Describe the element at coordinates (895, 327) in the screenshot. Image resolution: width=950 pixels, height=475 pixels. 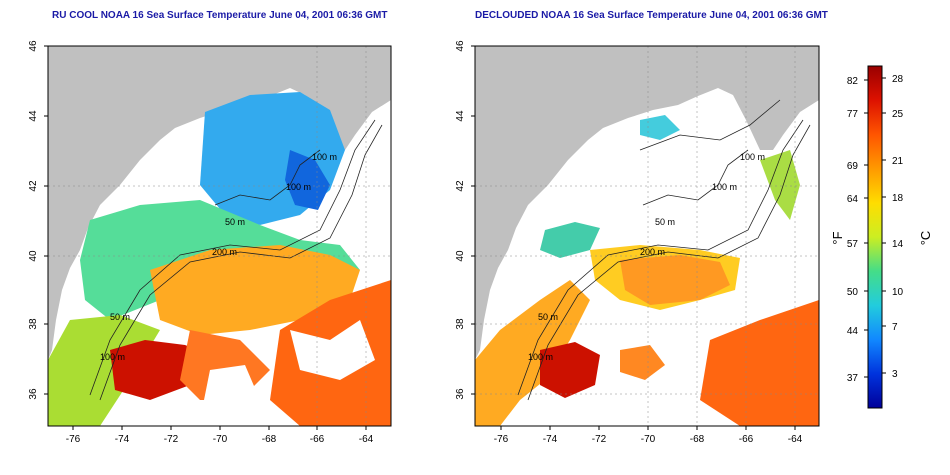
I see `celsius-tick: 7` at that location.